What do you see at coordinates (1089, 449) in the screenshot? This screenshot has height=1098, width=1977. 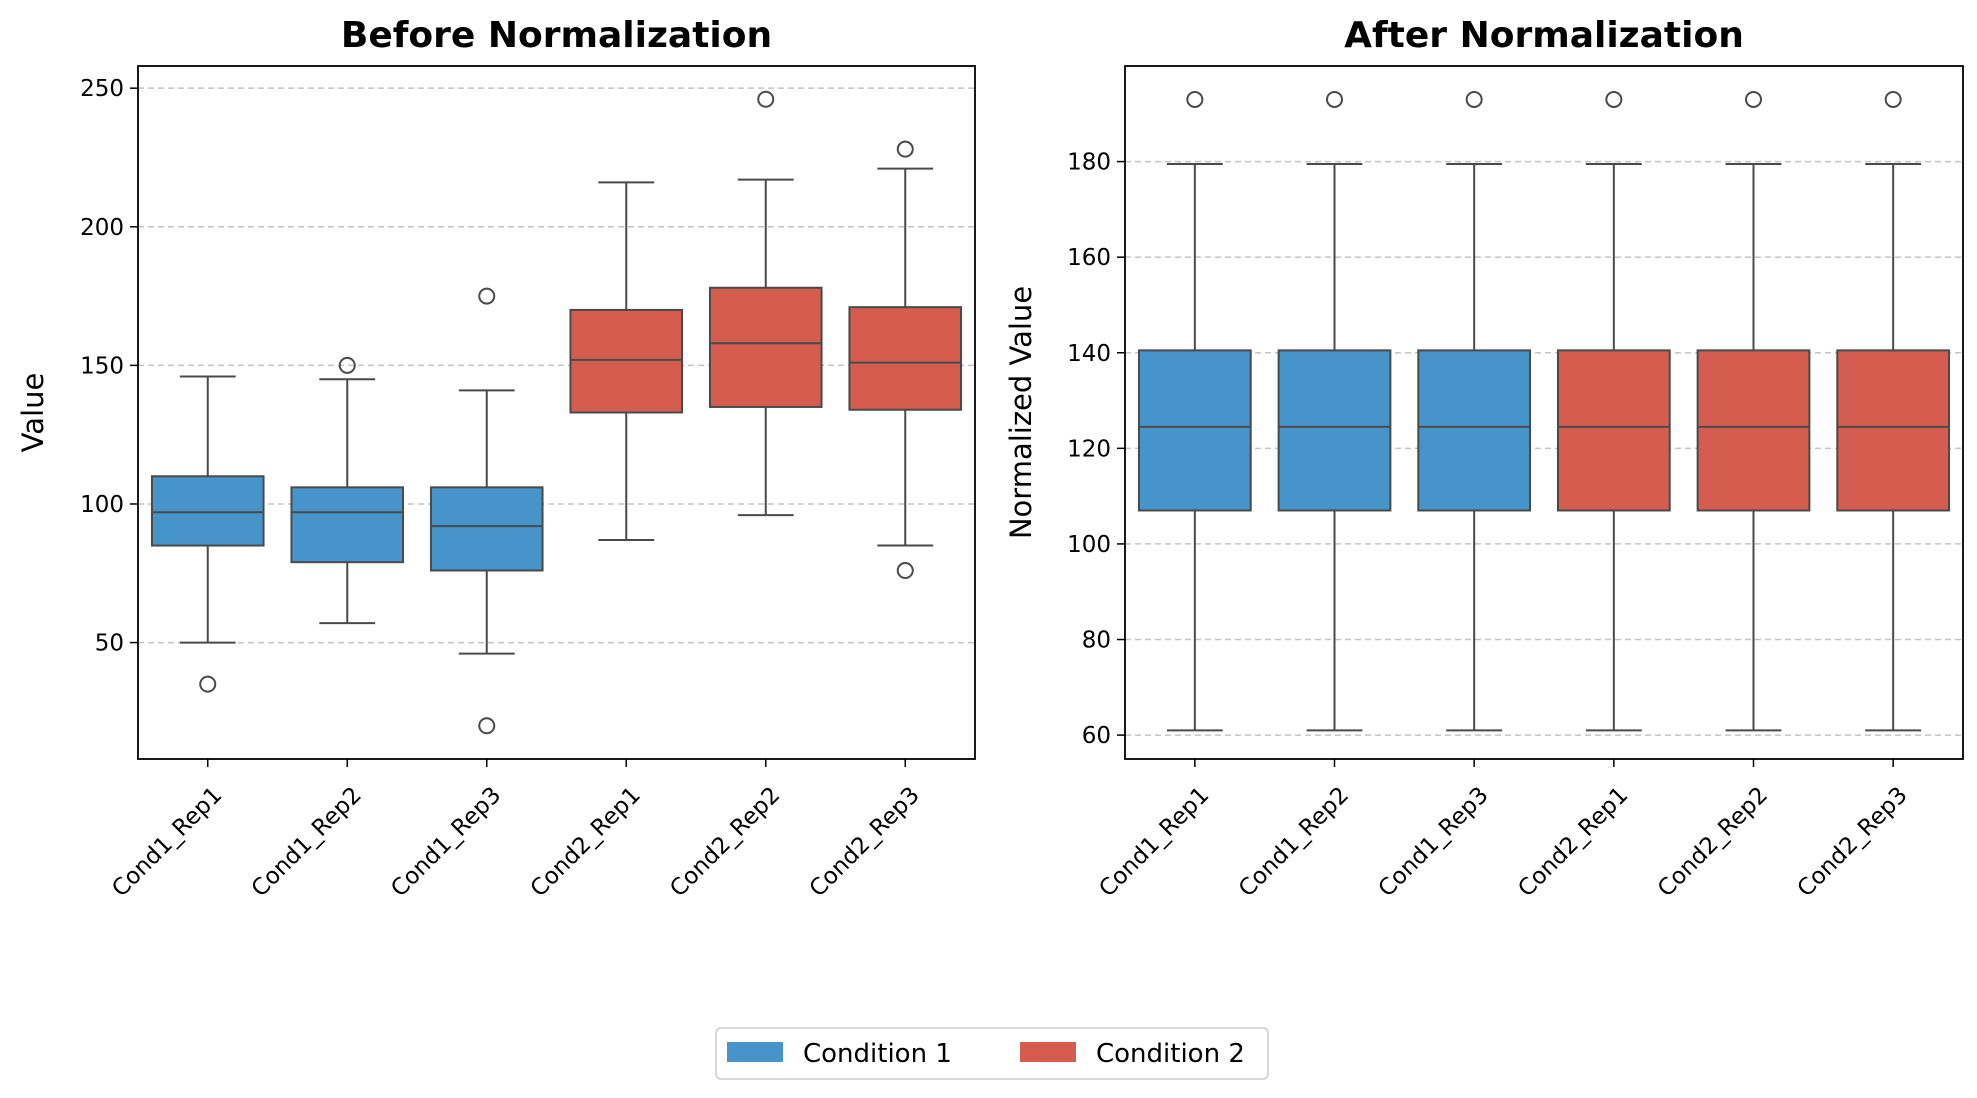 I see `y-tick-label: 120` at bounding box center [1089, 449].